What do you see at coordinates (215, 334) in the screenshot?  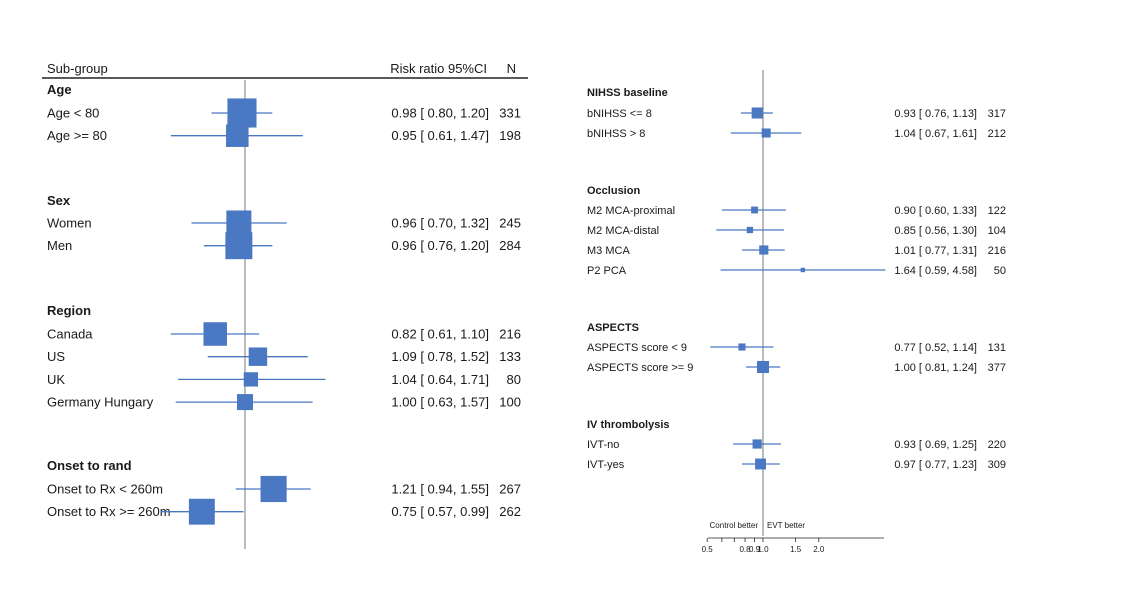 I see `estimate-marker-canada` at bounding box center [215, 334].